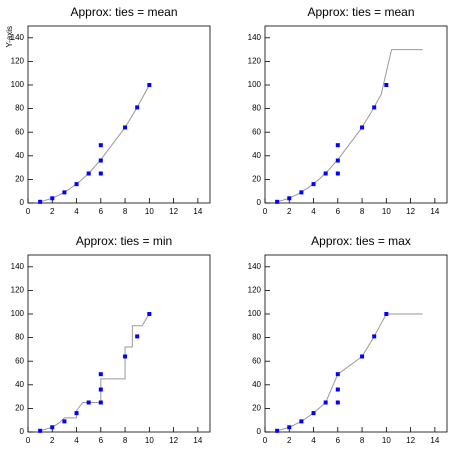 The image size is (474, 457). What do you see at coordinates (19, 360) in the screenshot?
I see `y-tick-label: 60` at bounding box center [19, 360].